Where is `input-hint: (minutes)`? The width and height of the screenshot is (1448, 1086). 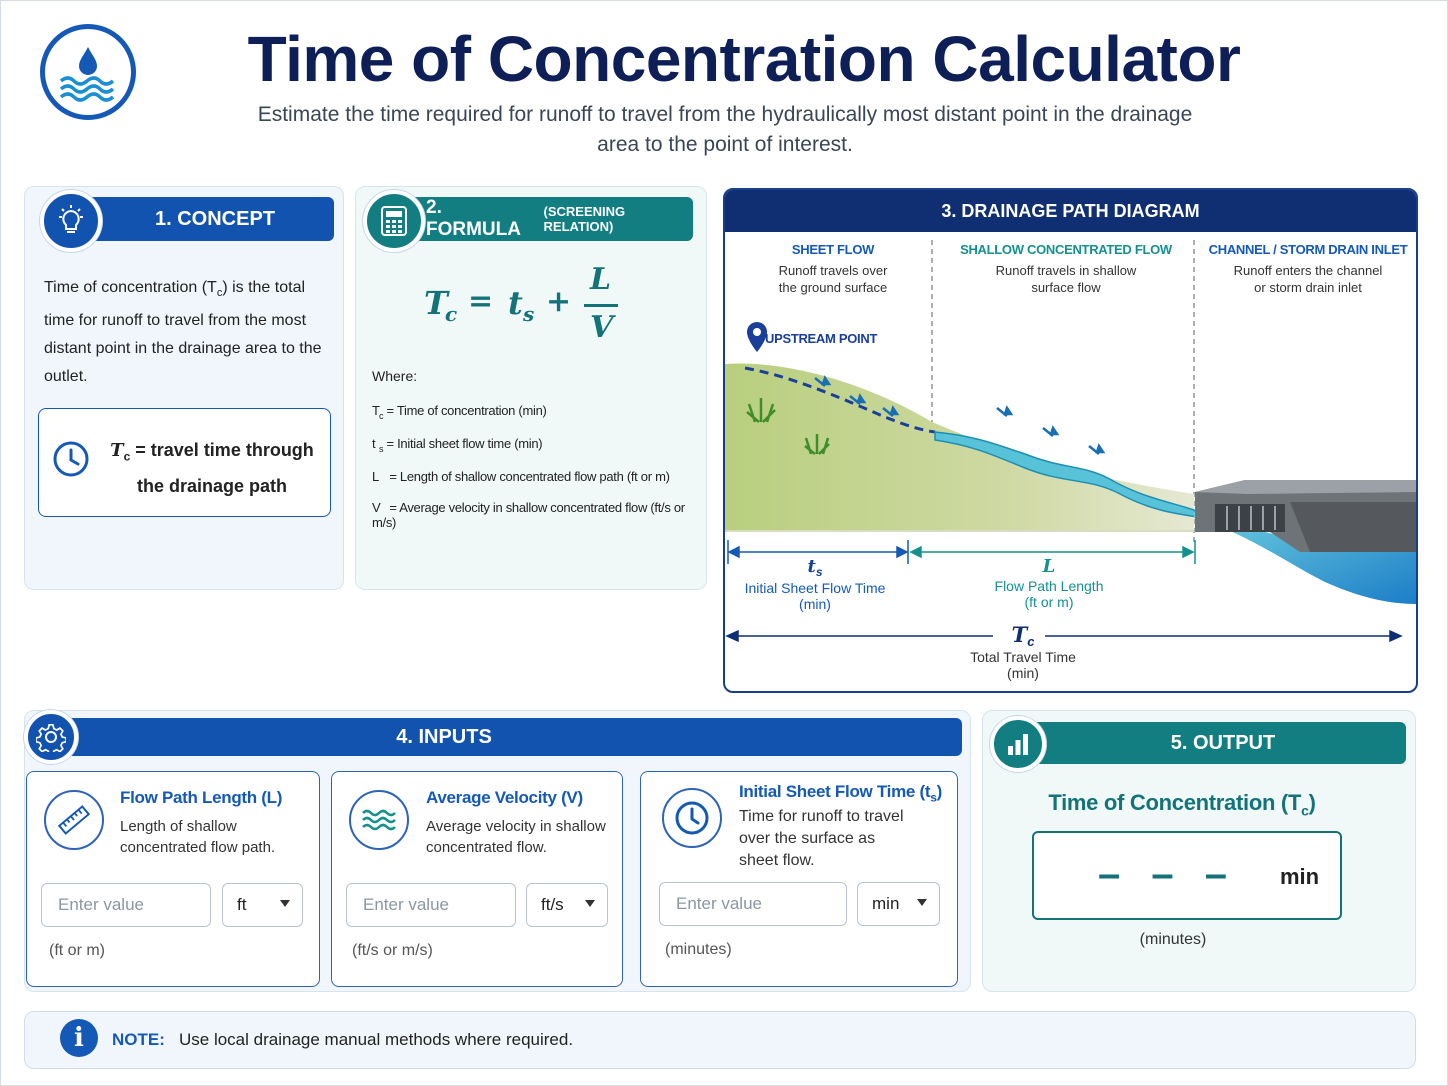
input-hint: (minutes) is located at coordinates (698, 949).